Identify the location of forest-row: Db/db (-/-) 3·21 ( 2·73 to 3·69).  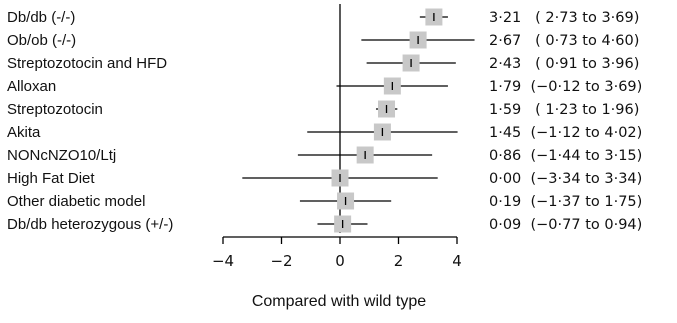
(323, 17).